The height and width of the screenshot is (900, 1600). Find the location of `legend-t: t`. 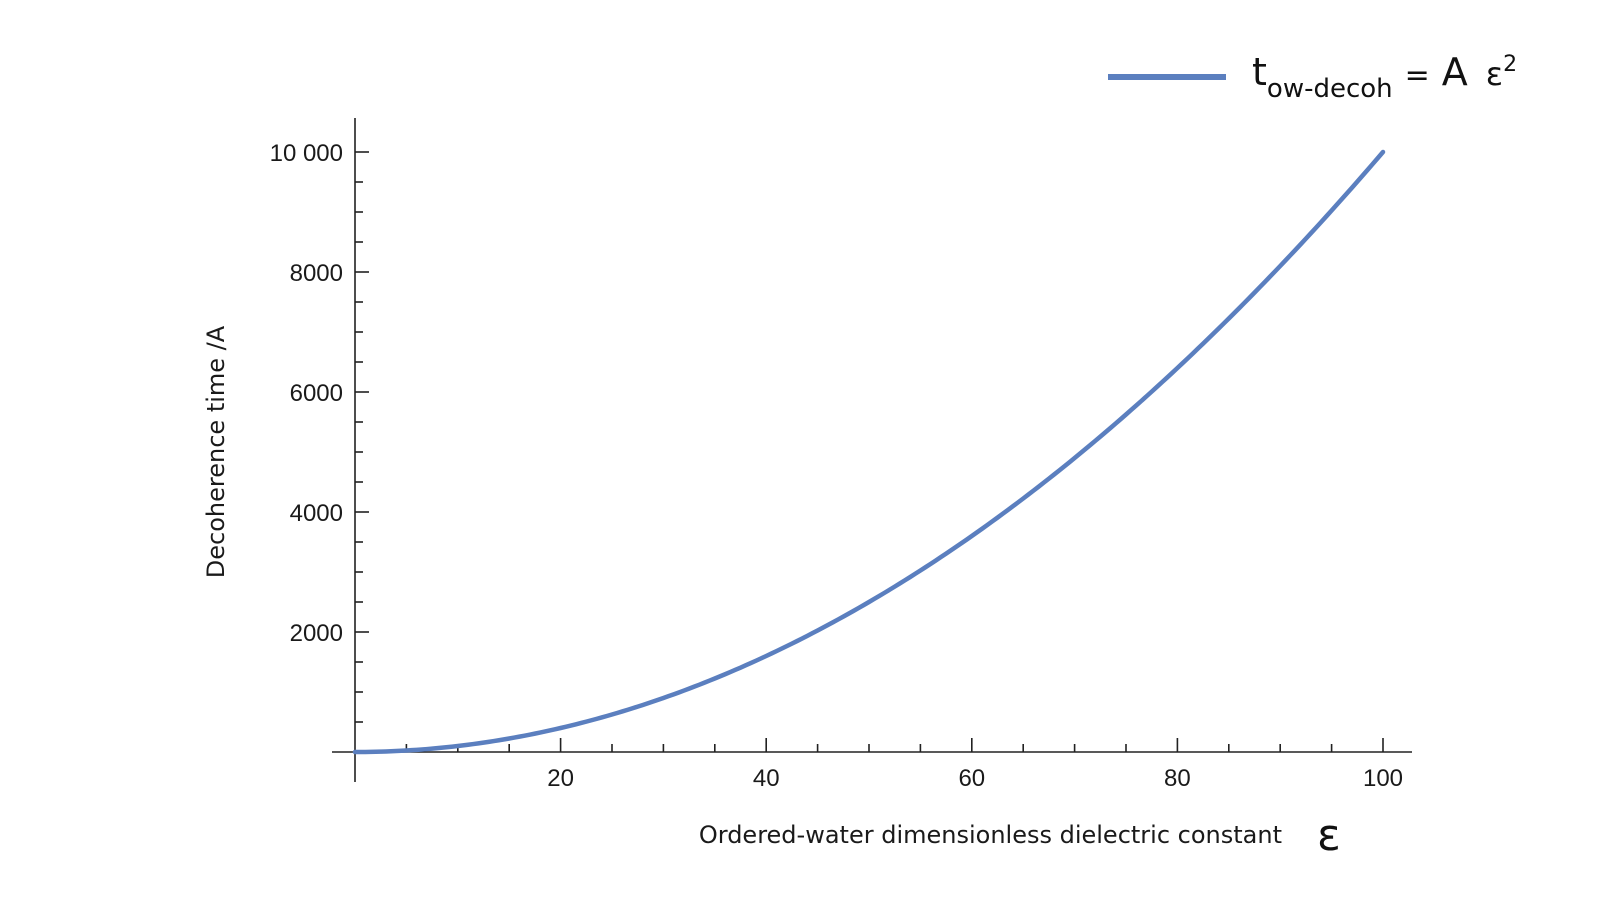

legend-t: t is located at coordinates (1259, 72).